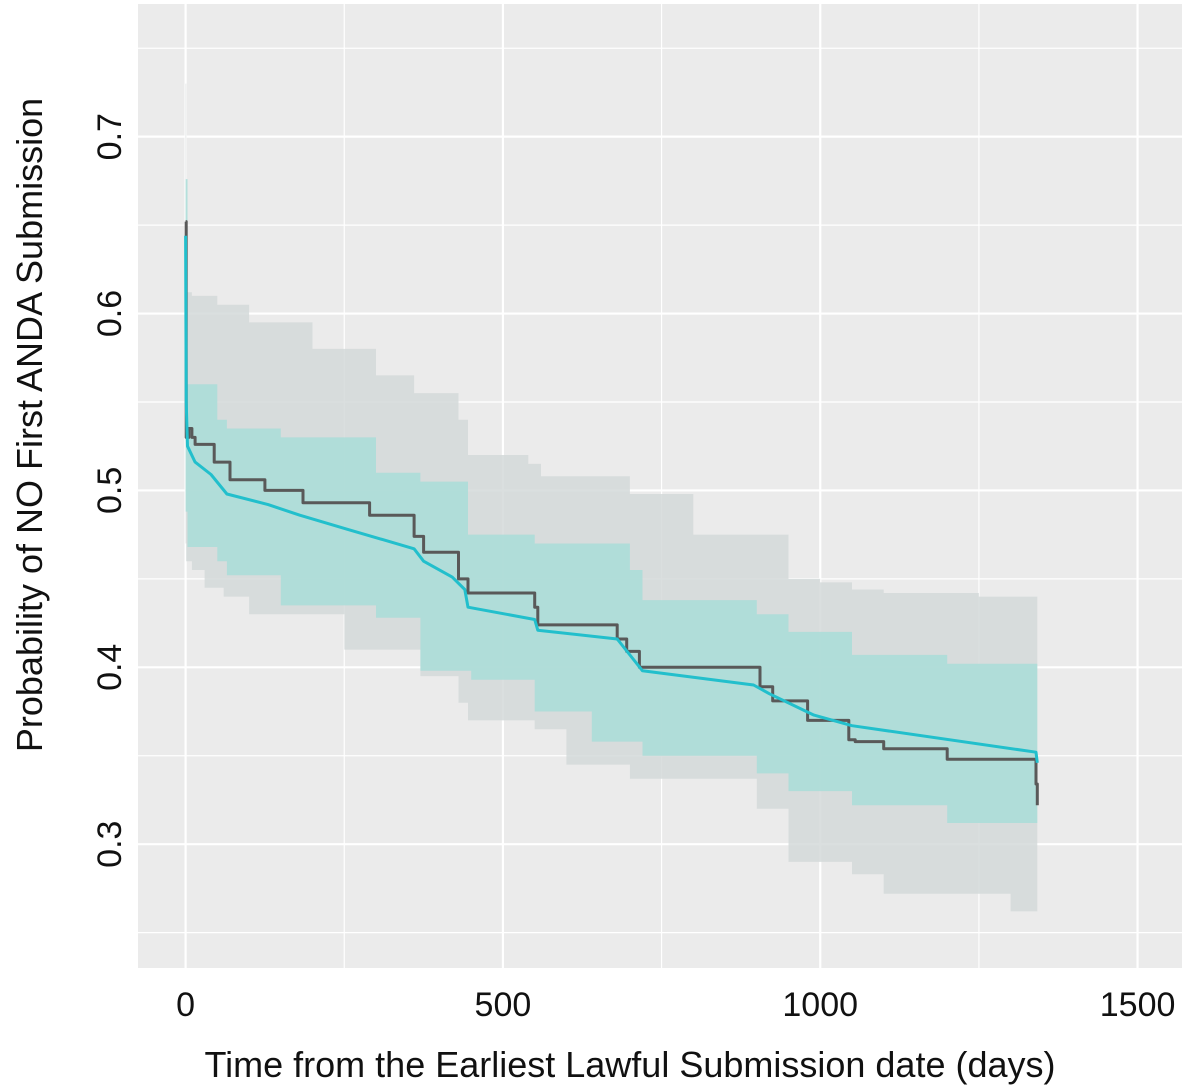 This screenshot has height=1086, width=1182. I want to click on y-tick-label: 0.5, so click(110, 490).